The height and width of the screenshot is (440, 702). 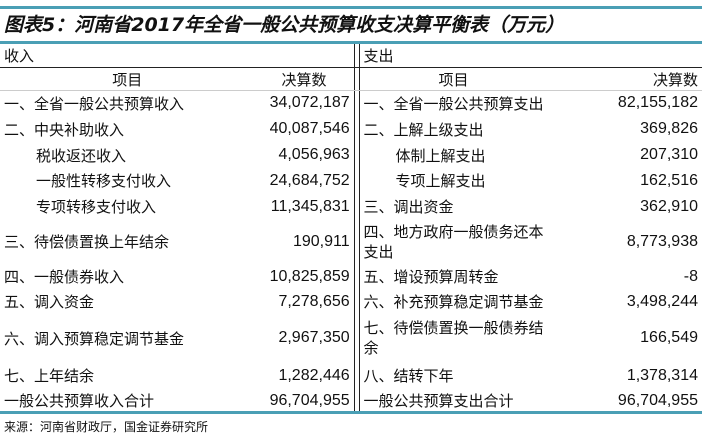 What do you see at coordinates (669, 154) in the screenshot?
I see `expense-value: 207,310` at bounding box center [669, 154].